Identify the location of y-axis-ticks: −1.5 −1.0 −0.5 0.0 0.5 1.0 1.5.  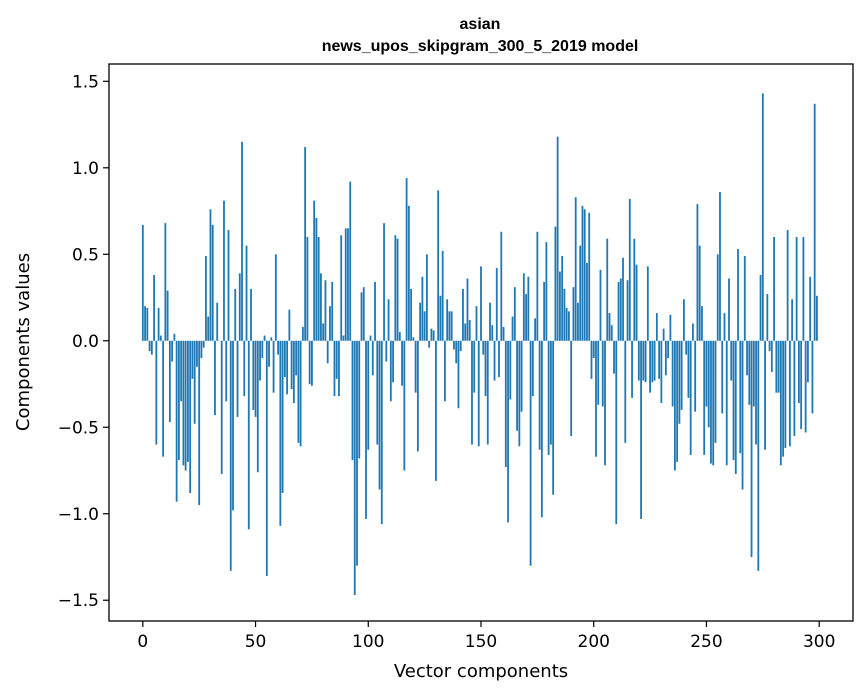
(83, 341).